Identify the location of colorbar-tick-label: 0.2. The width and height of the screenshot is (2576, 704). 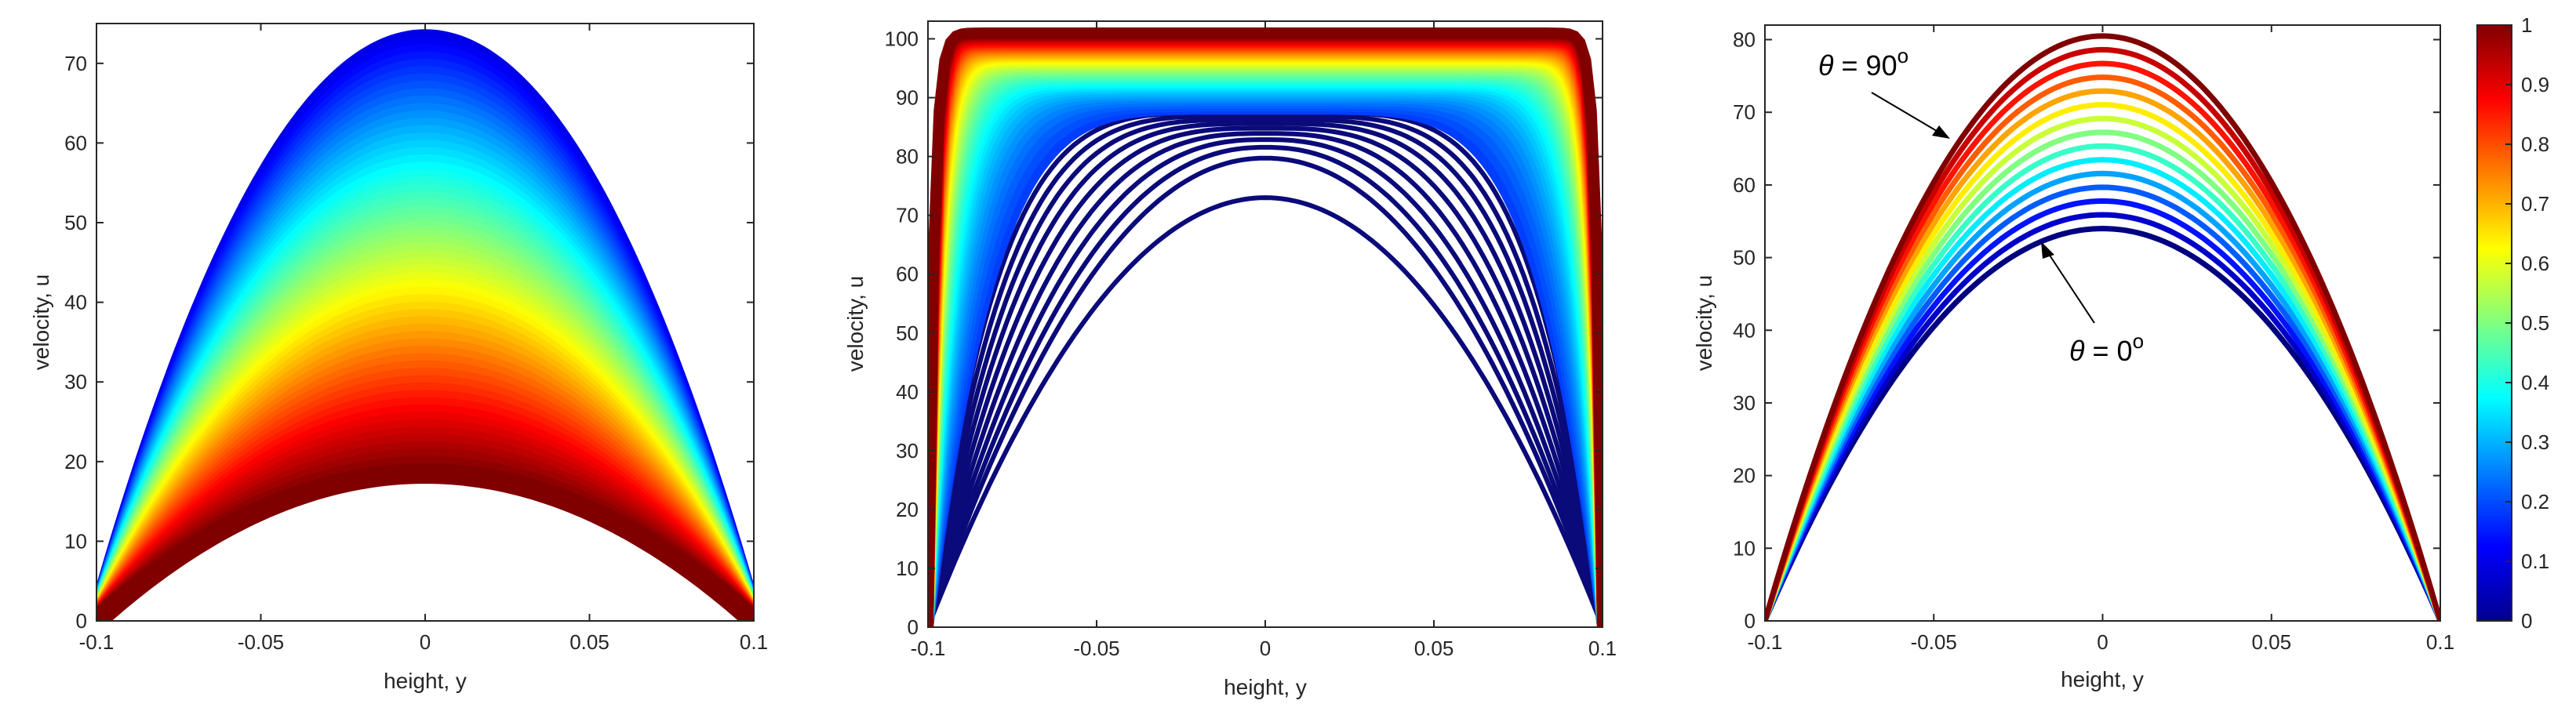
(2535, 501).